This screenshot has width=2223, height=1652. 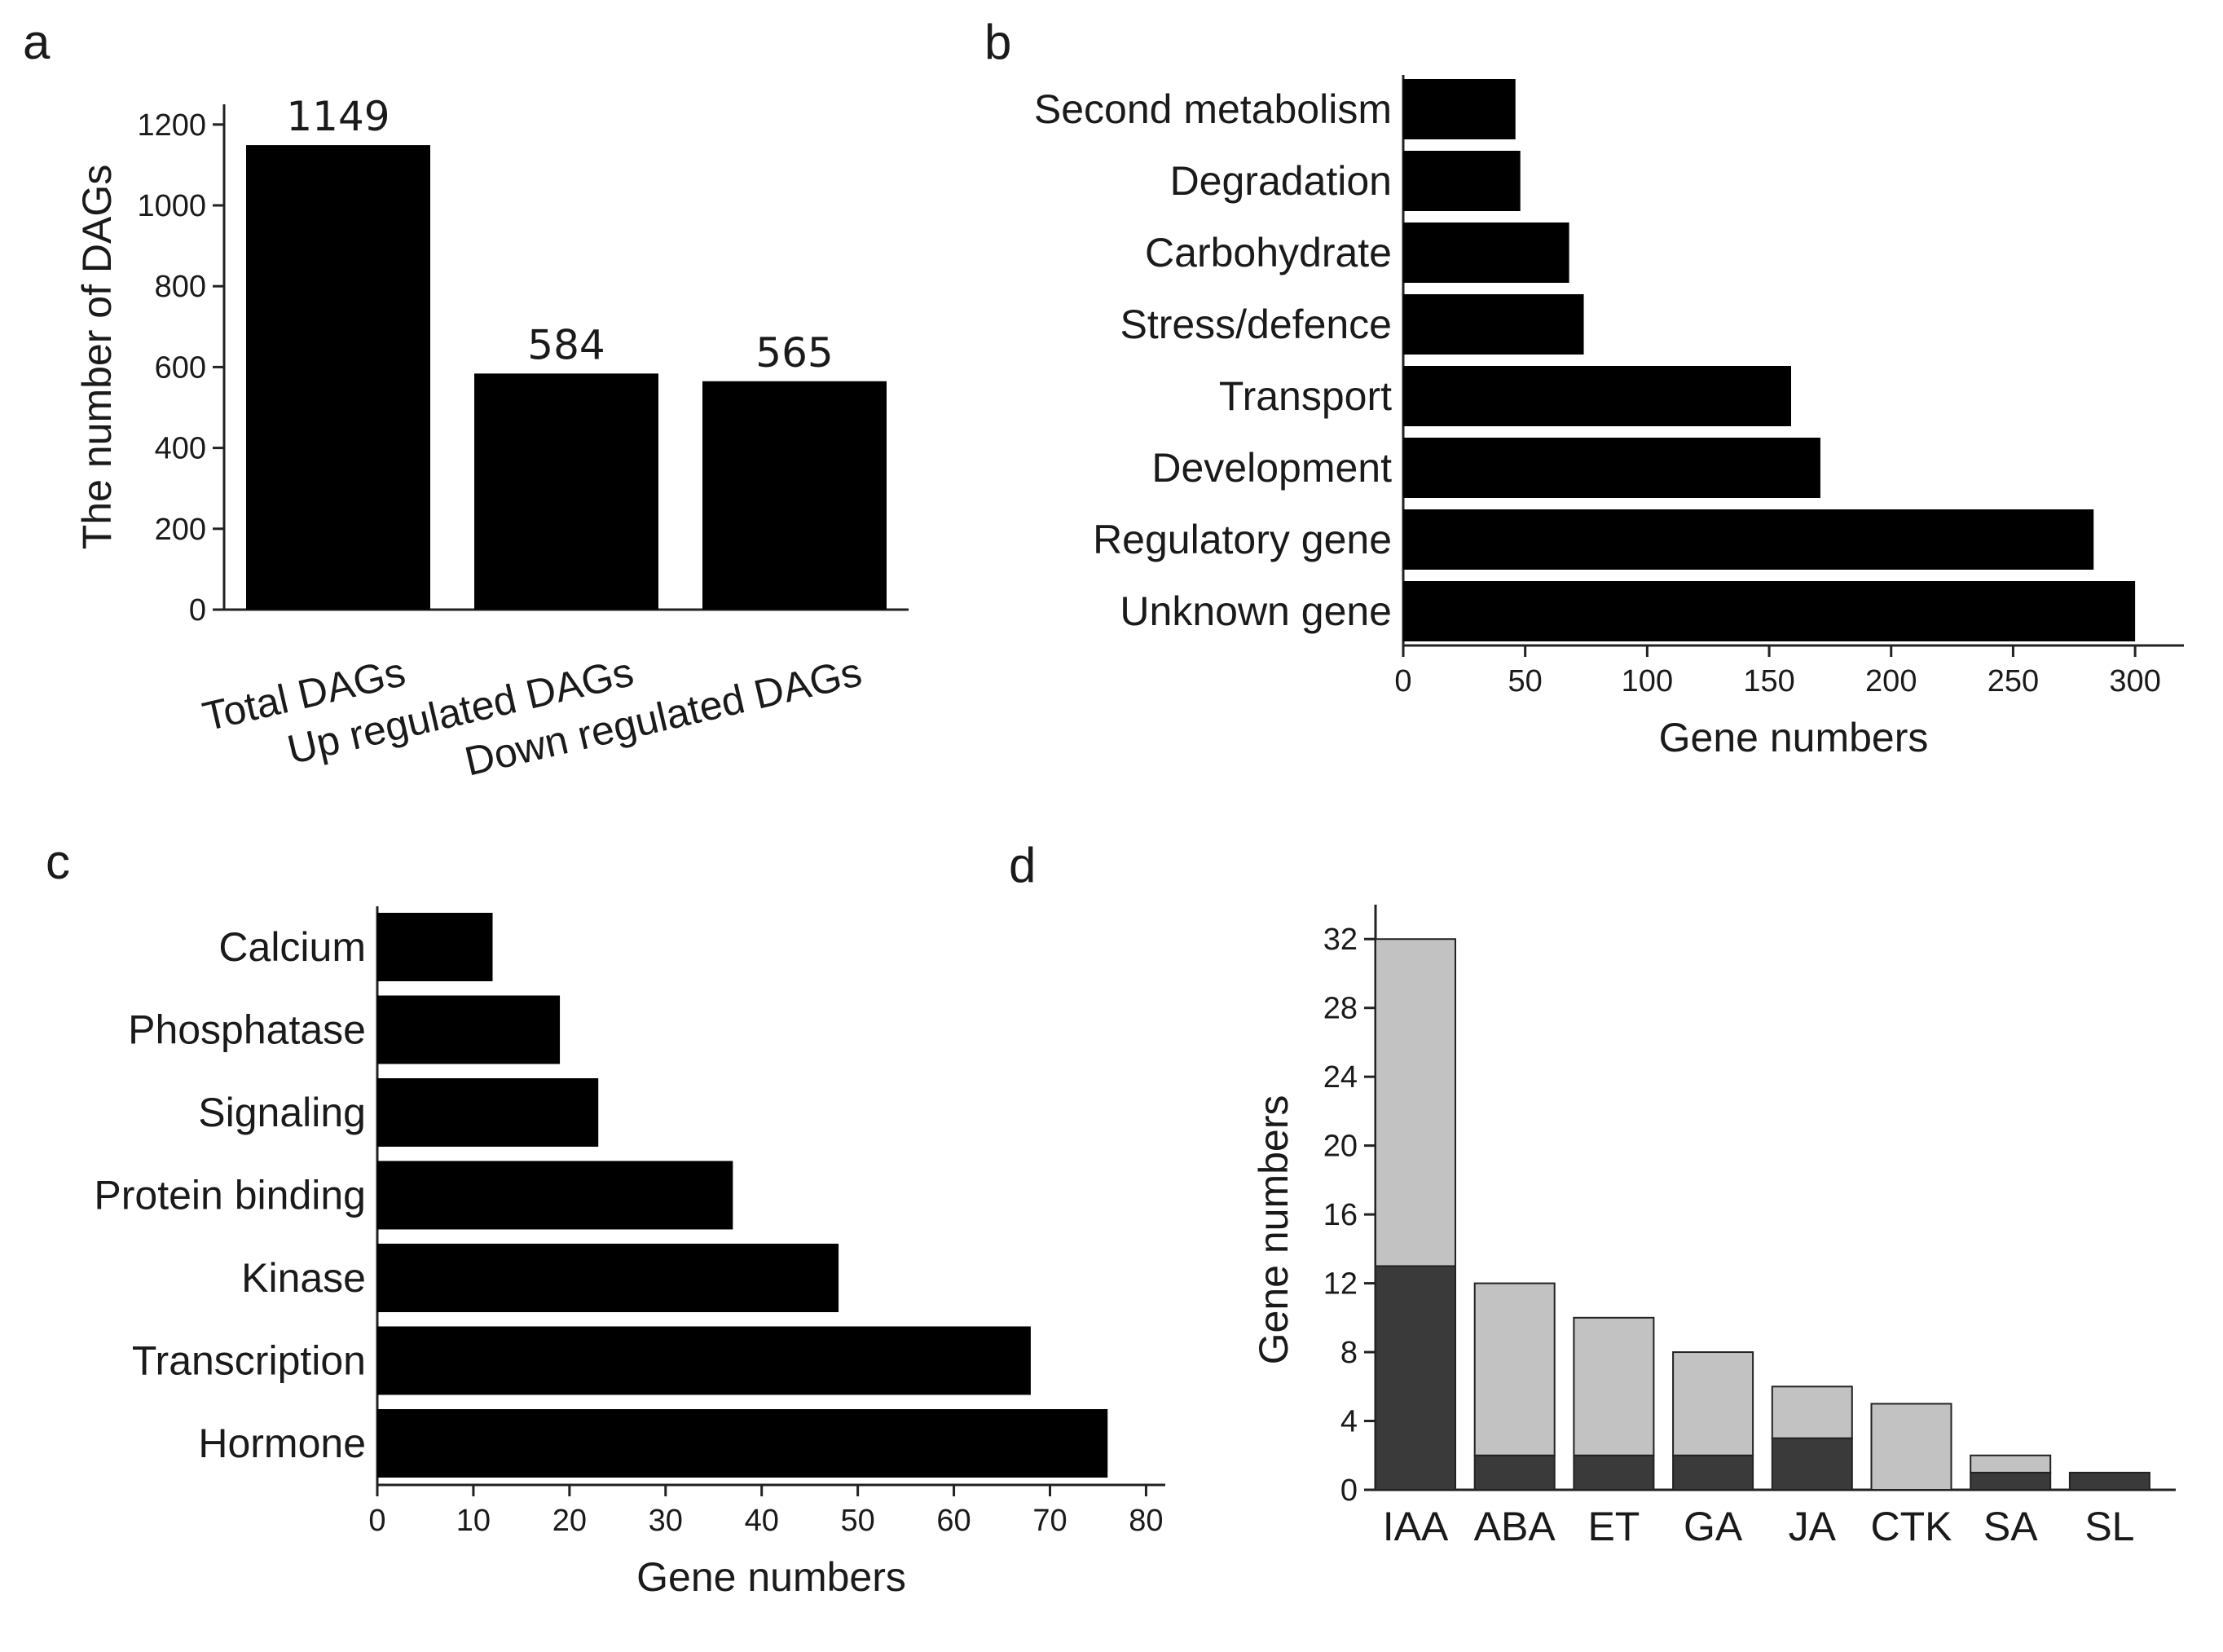 I want to click on y-category-label: Transport, so click(x=1306, y=396).